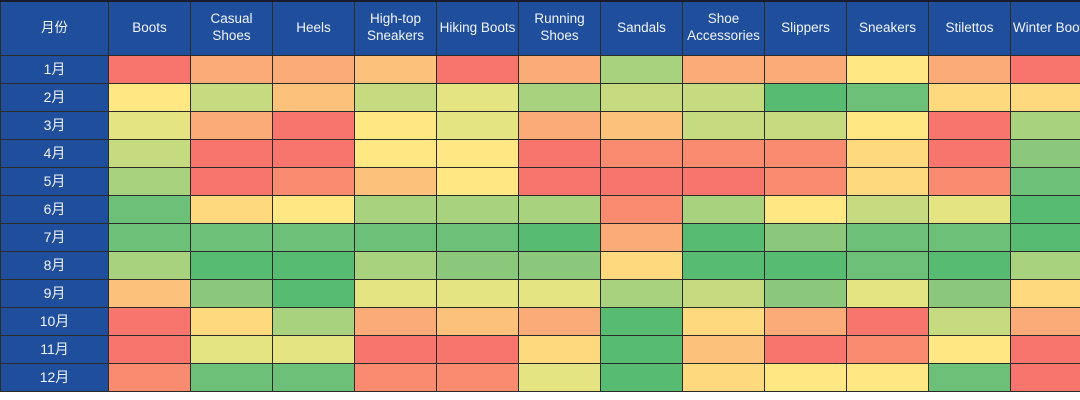  I want to click on column-header-winter-boots: Winter Boots, so click(1045, 28).